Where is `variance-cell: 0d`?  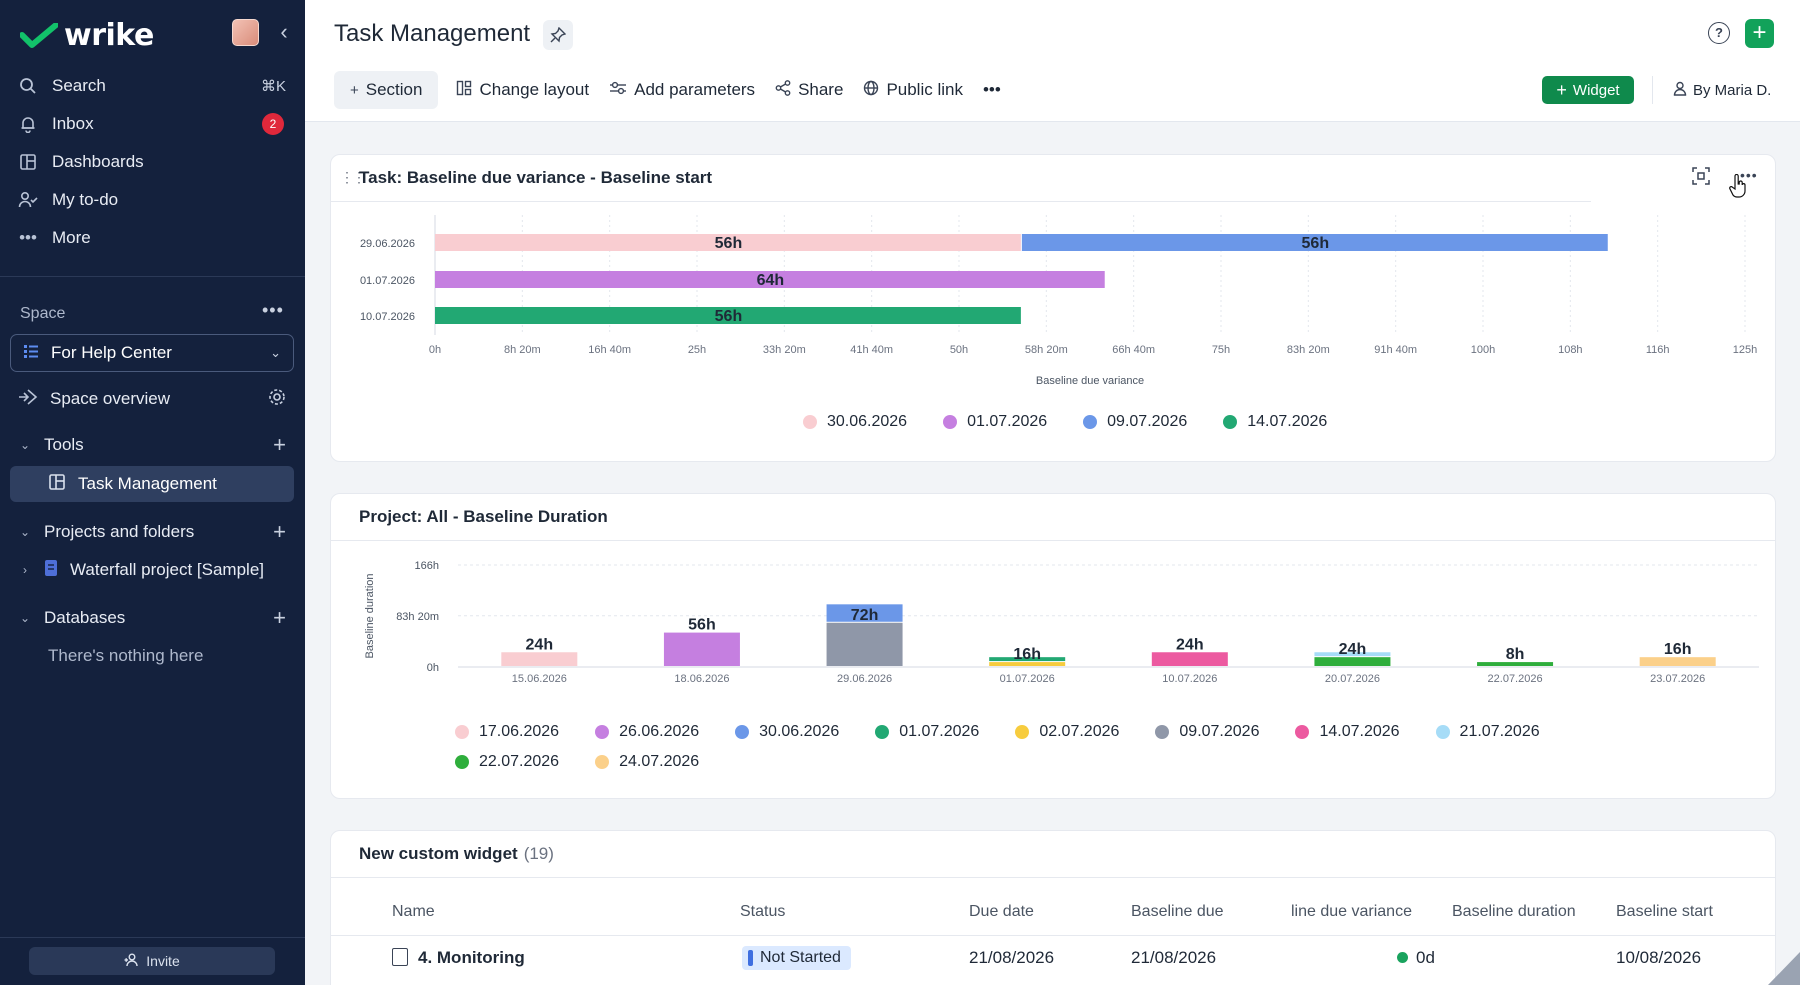
variance-cell: 0d is located at coordinates (1416, 958).